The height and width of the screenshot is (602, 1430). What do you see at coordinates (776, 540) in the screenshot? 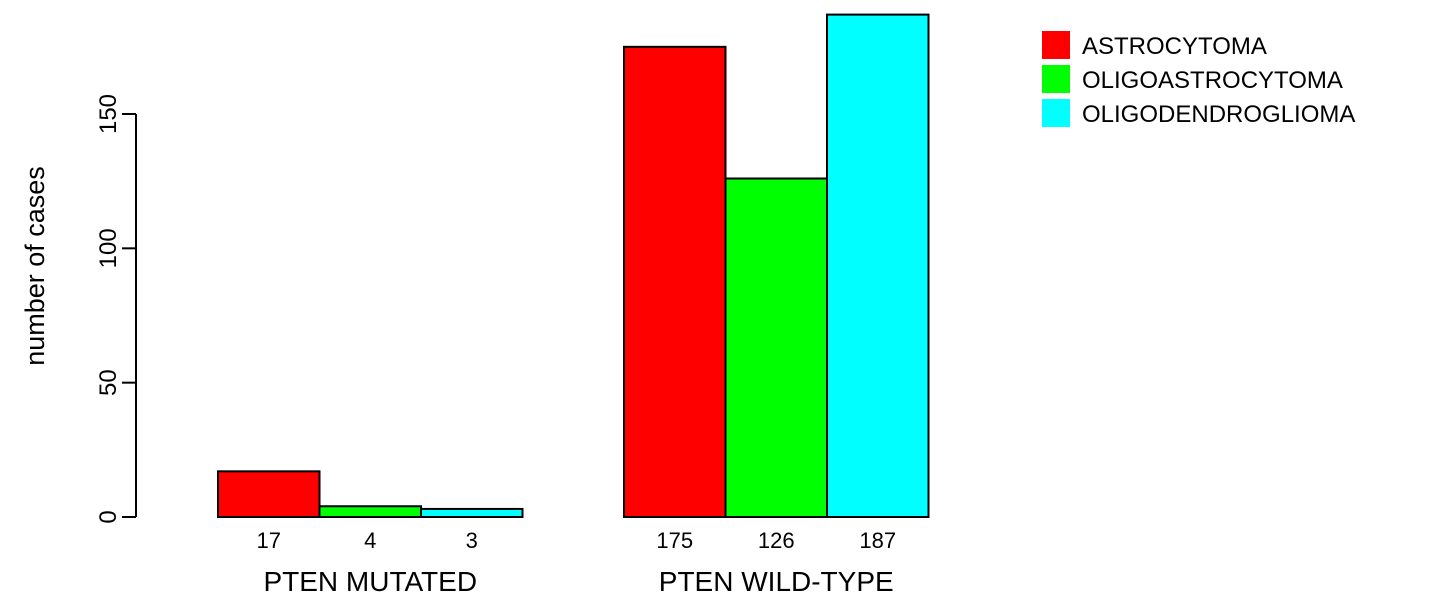
I see `bar-count-label: 126` at bounding box center [776, 540].